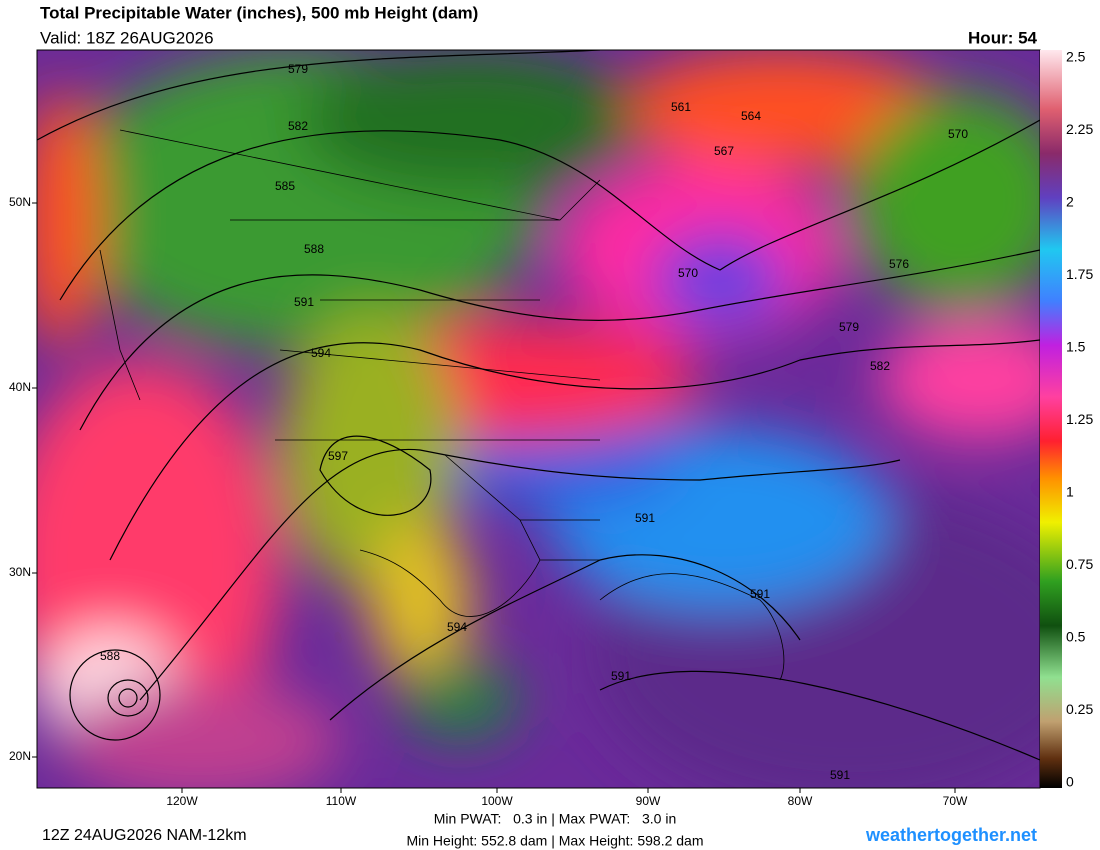 This screenshot has width=1100, height=850. Describe the element at coordinates (127, 37) in the screenshot. I see `valid-time: Valid: 18Z 26AUG2026` at that location.